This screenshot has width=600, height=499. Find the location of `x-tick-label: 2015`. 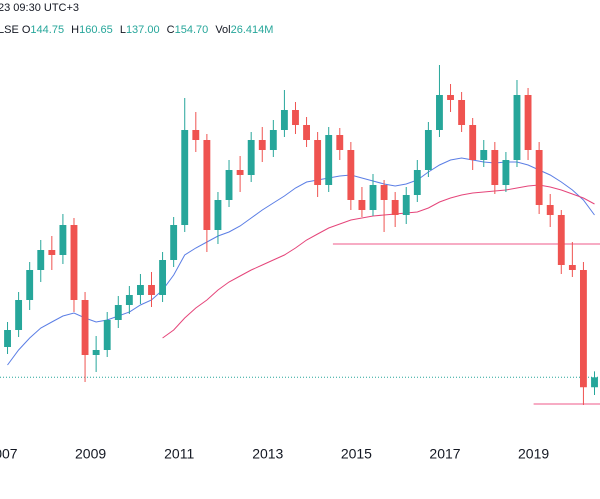

x-tick-label: 2015 is located at coordinates (356, 454).